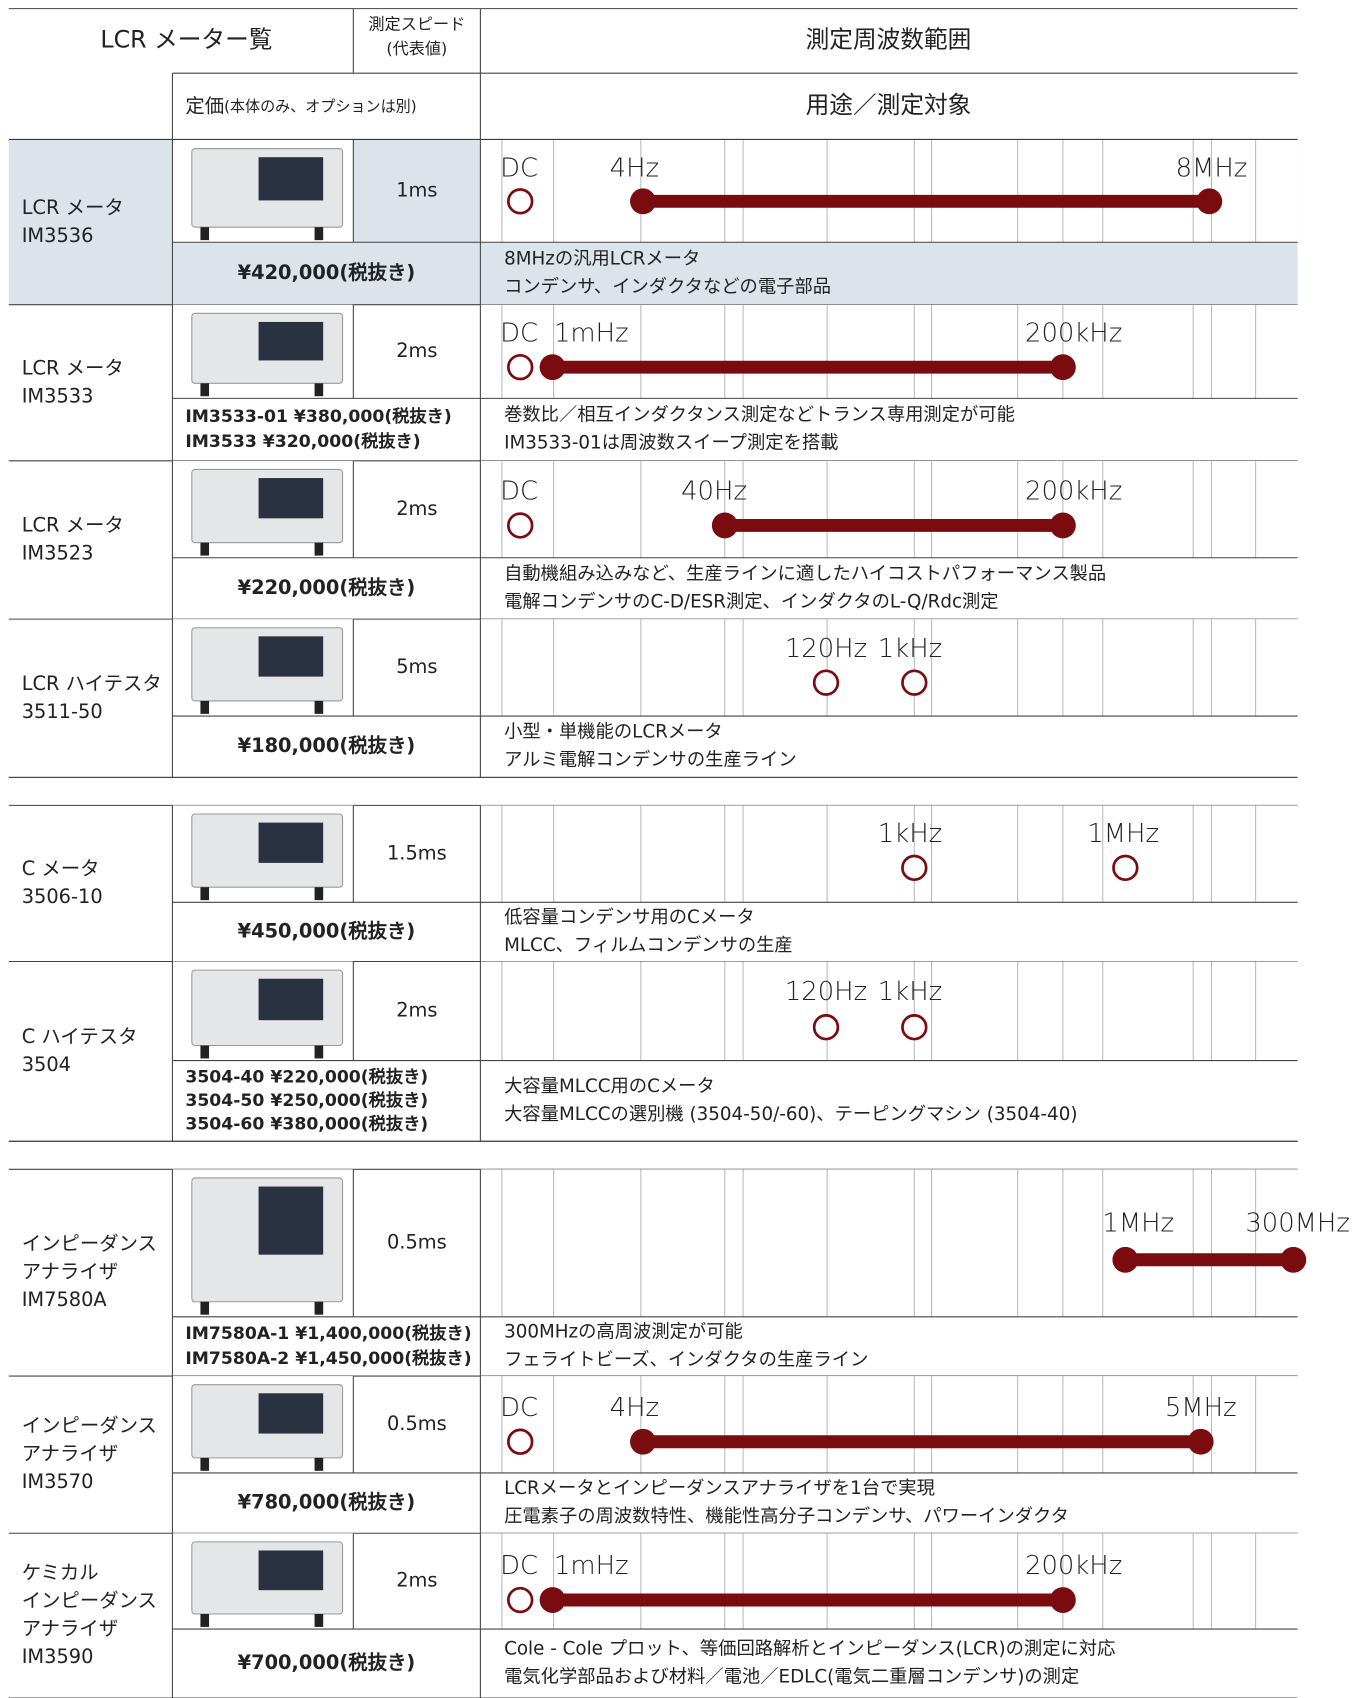  What do you see at coordinates (61, 868) in the screenshot?
I see `product-name: C メータ` at bounding box center [61, 868].